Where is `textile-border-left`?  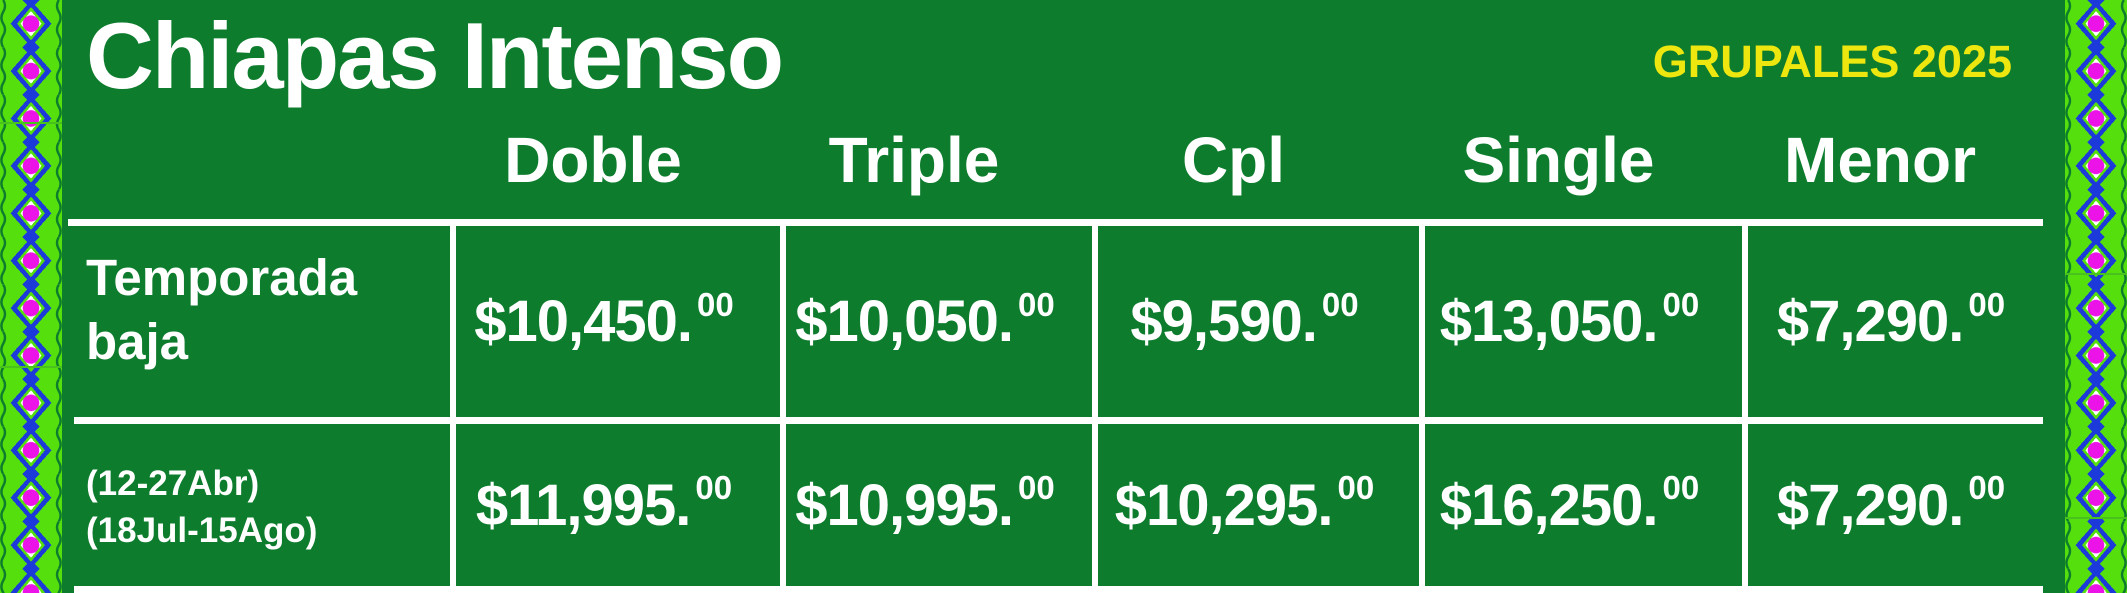 textile-border-left is located at coordinates (31, 296).